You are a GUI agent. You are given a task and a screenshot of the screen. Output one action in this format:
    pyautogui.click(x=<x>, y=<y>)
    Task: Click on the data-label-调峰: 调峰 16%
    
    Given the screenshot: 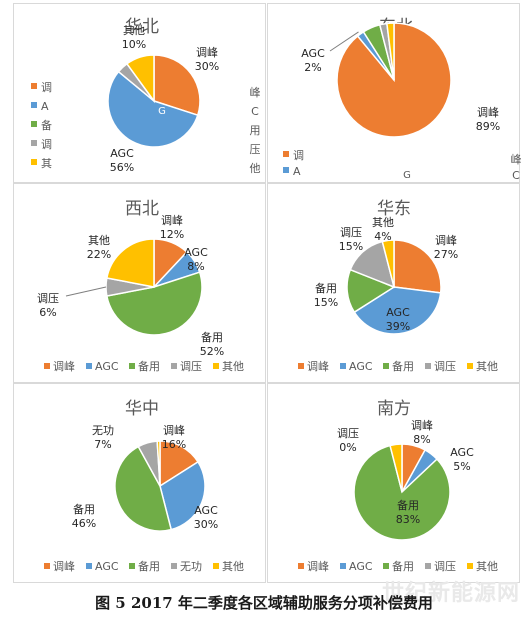 What is the action you would take?
    pyautogui.click(x=174, y=437)
    